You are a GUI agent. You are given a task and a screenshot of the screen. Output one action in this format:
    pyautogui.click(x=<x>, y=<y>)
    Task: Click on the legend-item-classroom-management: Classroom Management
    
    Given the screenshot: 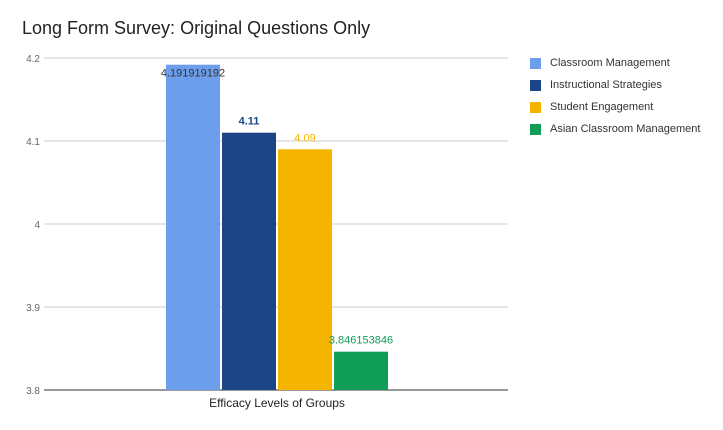 What is the action you would take?
    pyautogui.click(x=615, y=63)
    